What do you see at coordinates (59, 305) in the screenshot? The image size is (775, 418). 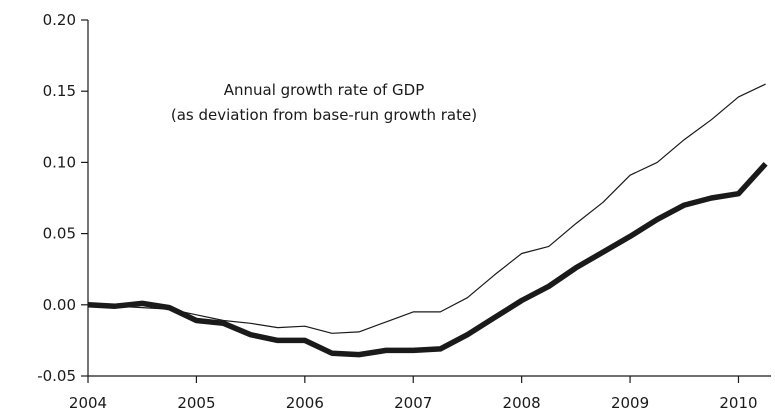 I see `y-tick-label: 0.00` at bounding box center [59, 305].